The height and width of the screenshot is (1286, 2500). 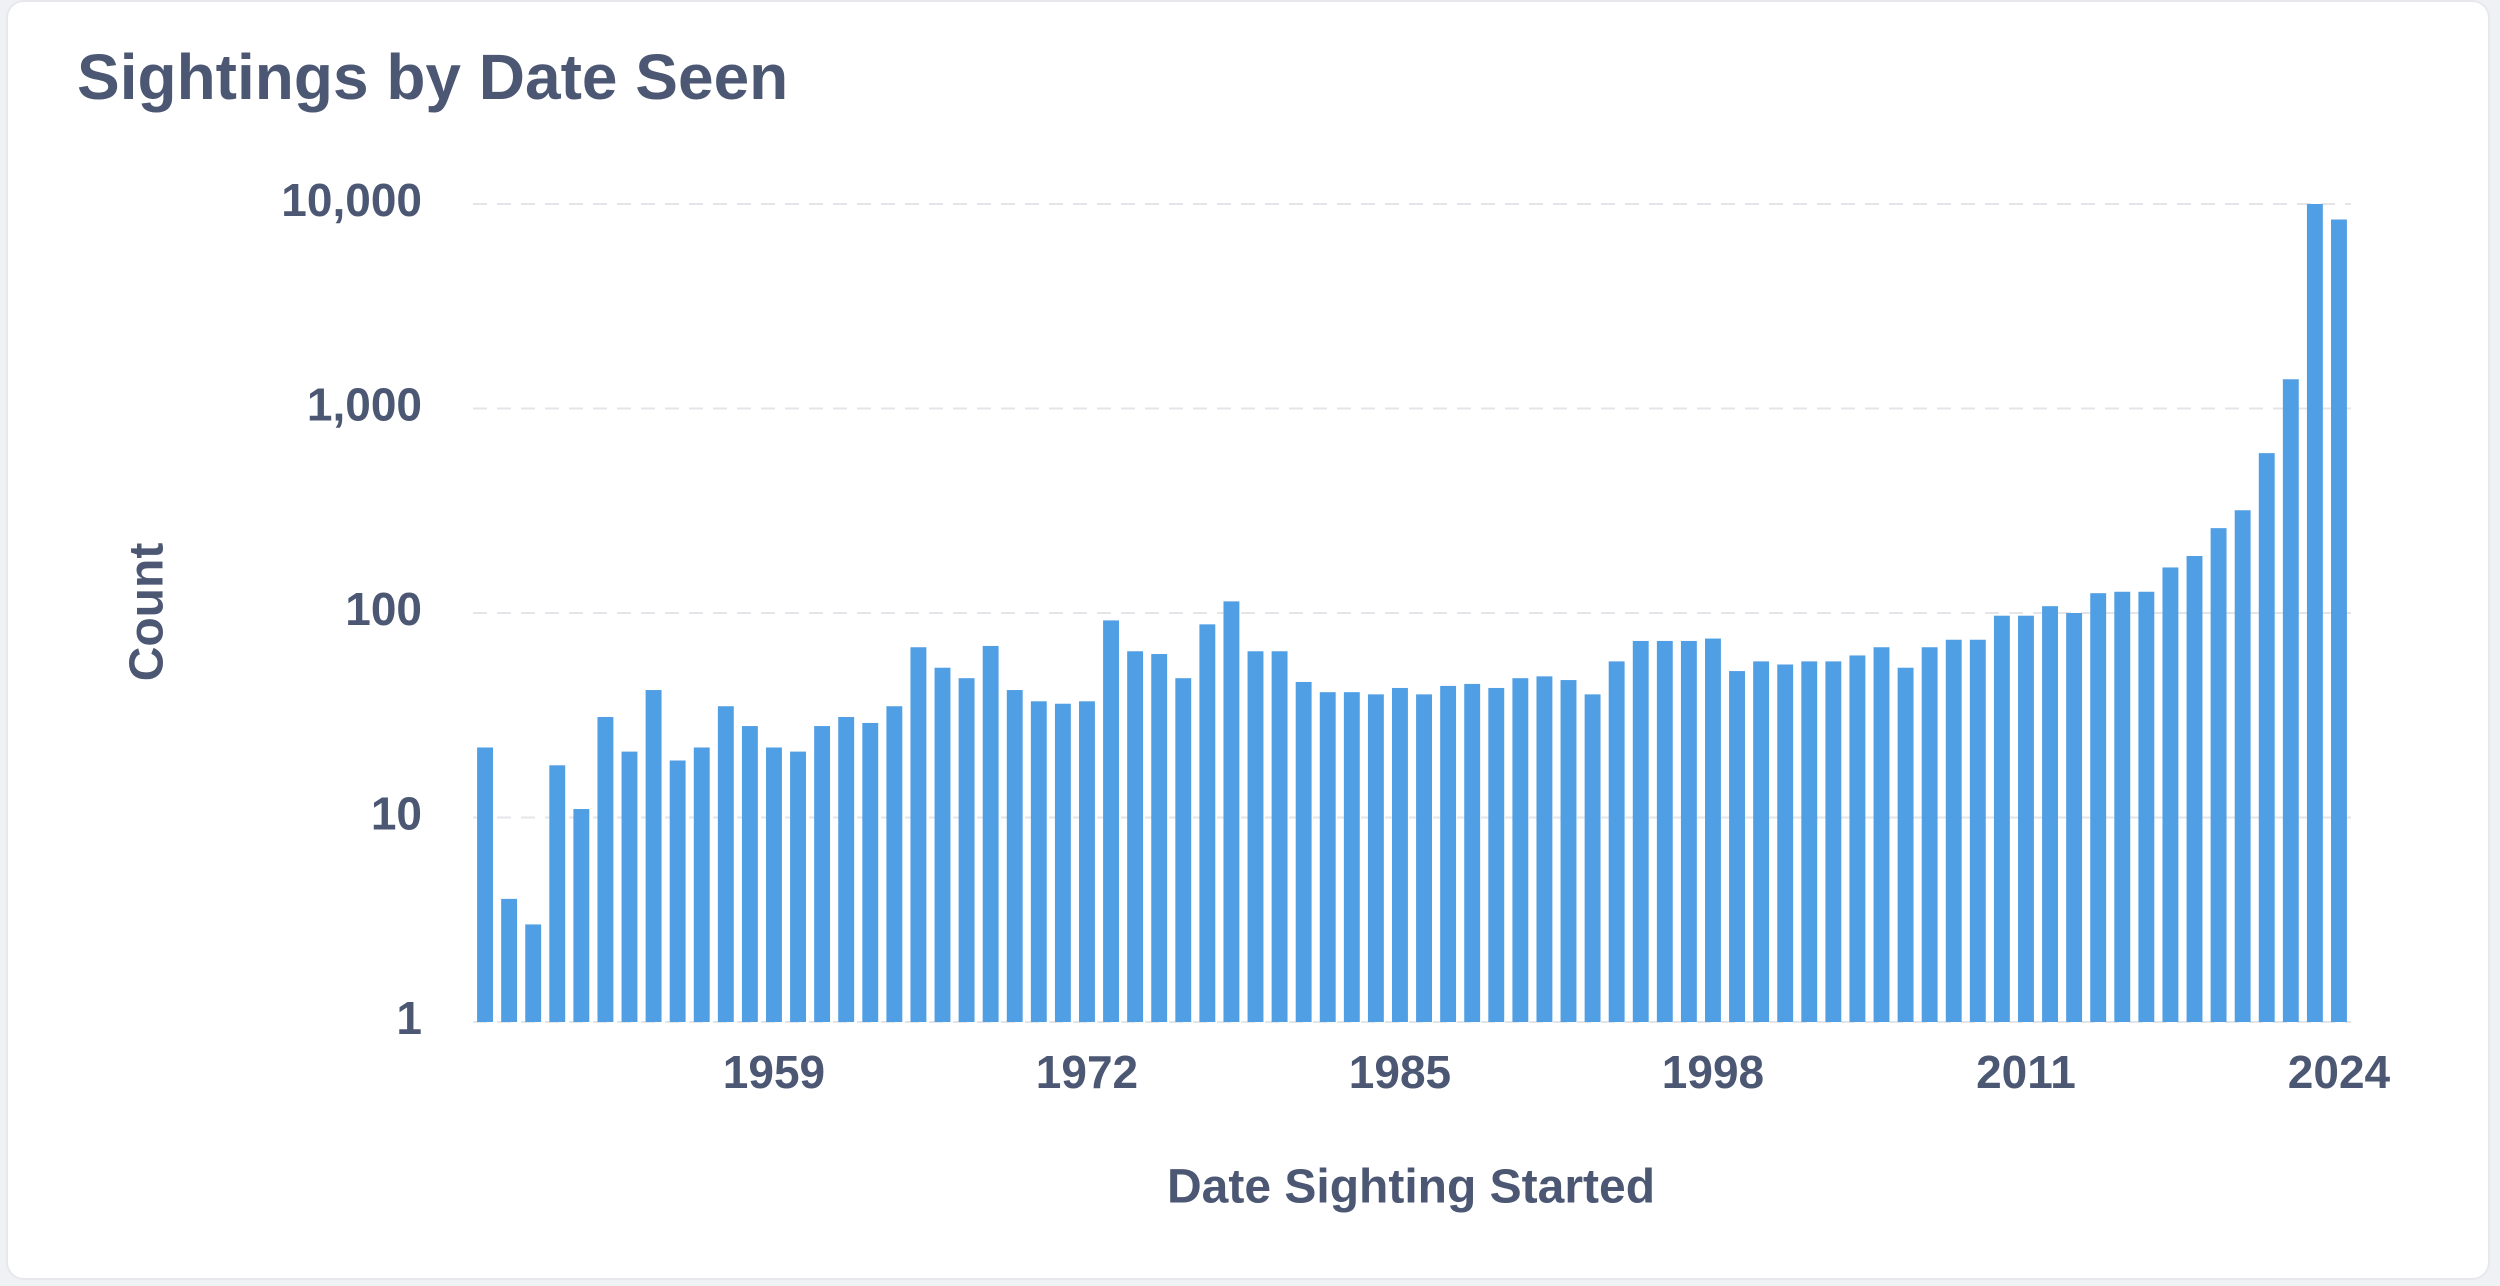 I want to click on x-tick-label: 1972, so click(x=1087, y=1072).